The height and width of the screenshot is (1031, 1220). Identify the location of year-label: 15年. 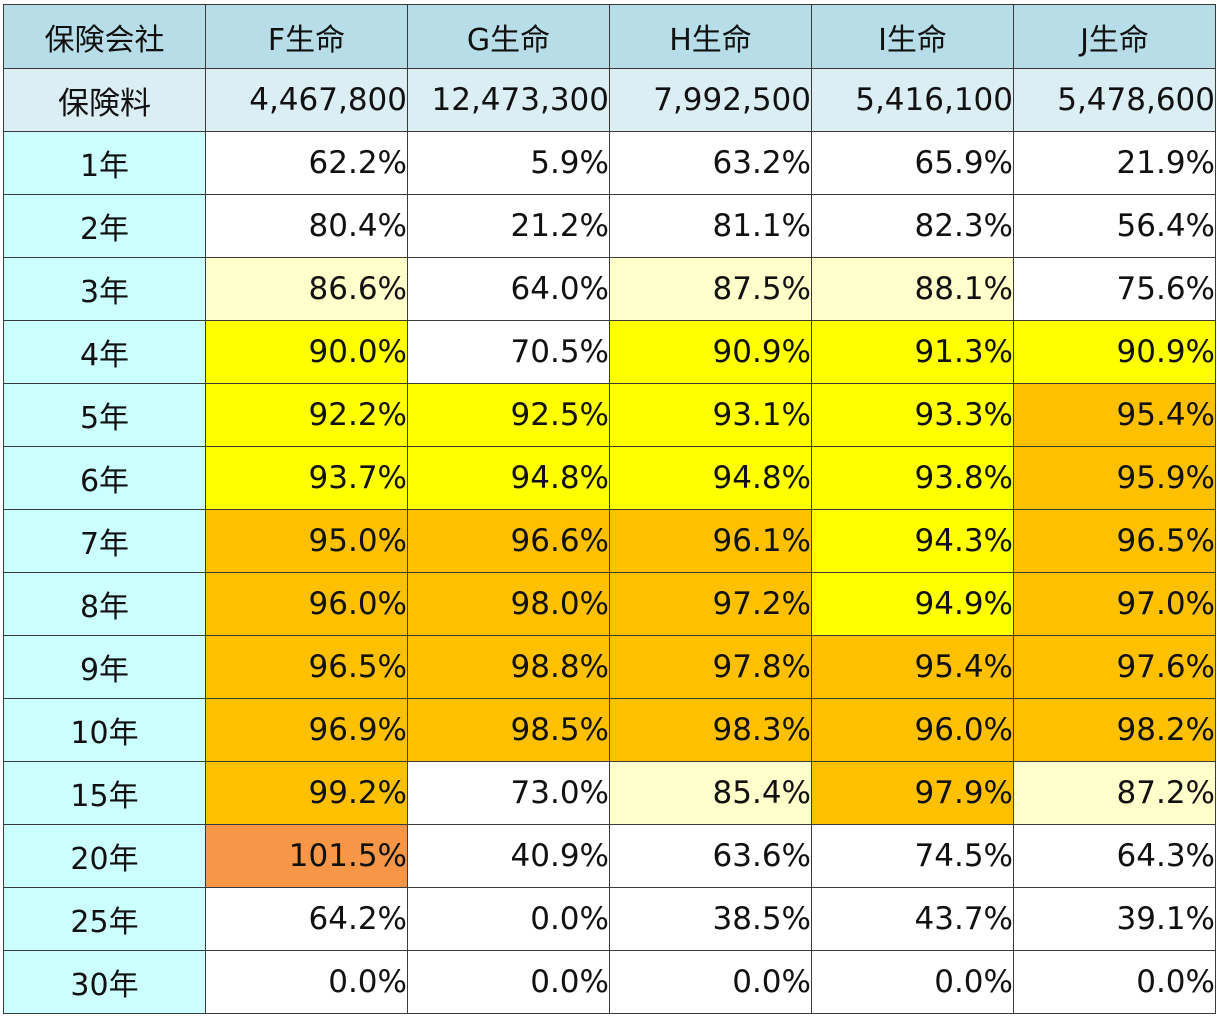
(104, 793).